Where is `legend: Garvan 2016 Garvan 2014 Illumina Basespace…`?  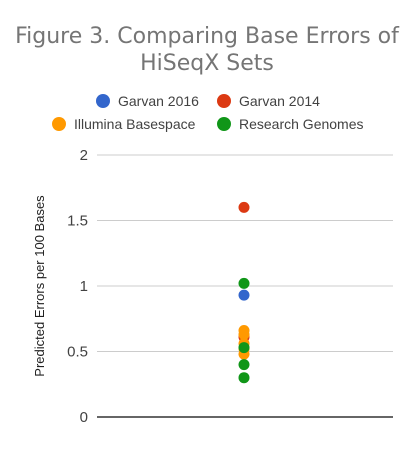 legend: Garvan 2016 Garvan 2014 Illumina Basespace… is located at coordinates (208, 112).